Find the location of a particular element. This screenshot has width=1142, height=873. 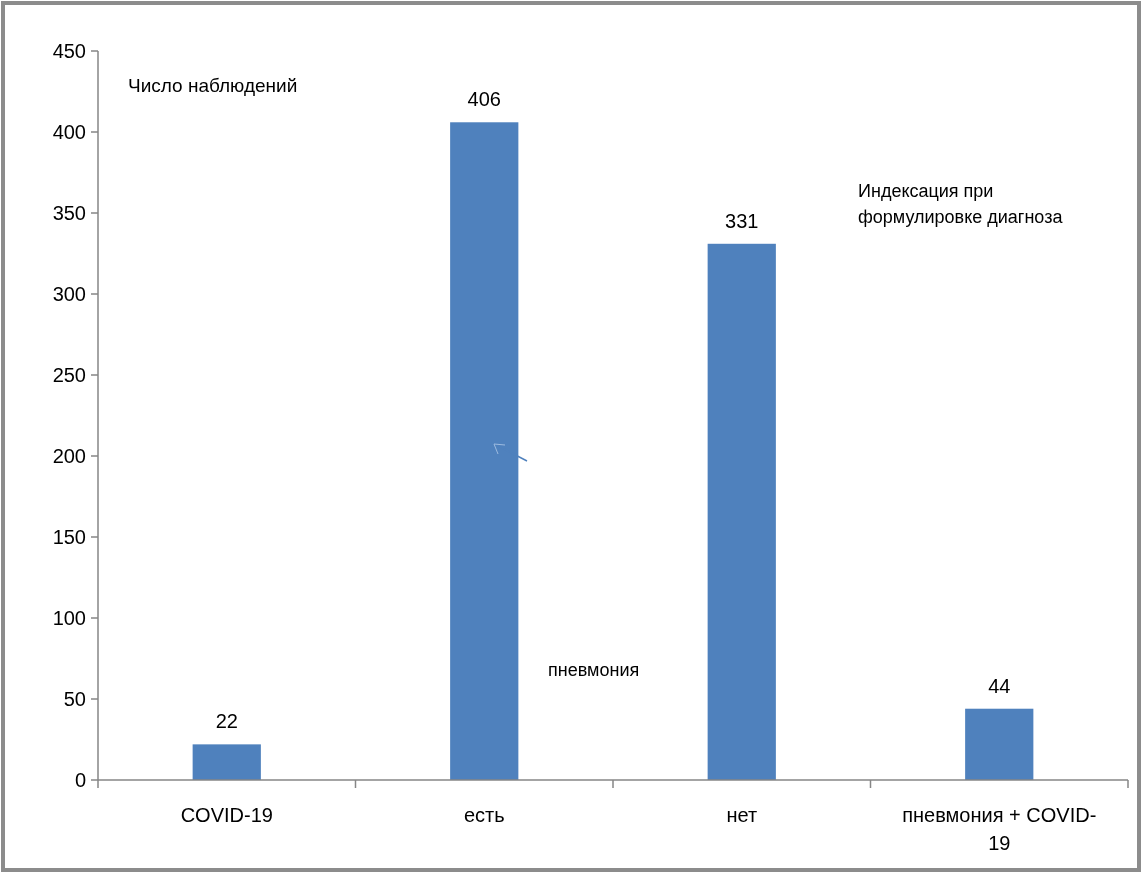

annotation: Индексация при формулировке диагноза is located at coordinates (961, 204).